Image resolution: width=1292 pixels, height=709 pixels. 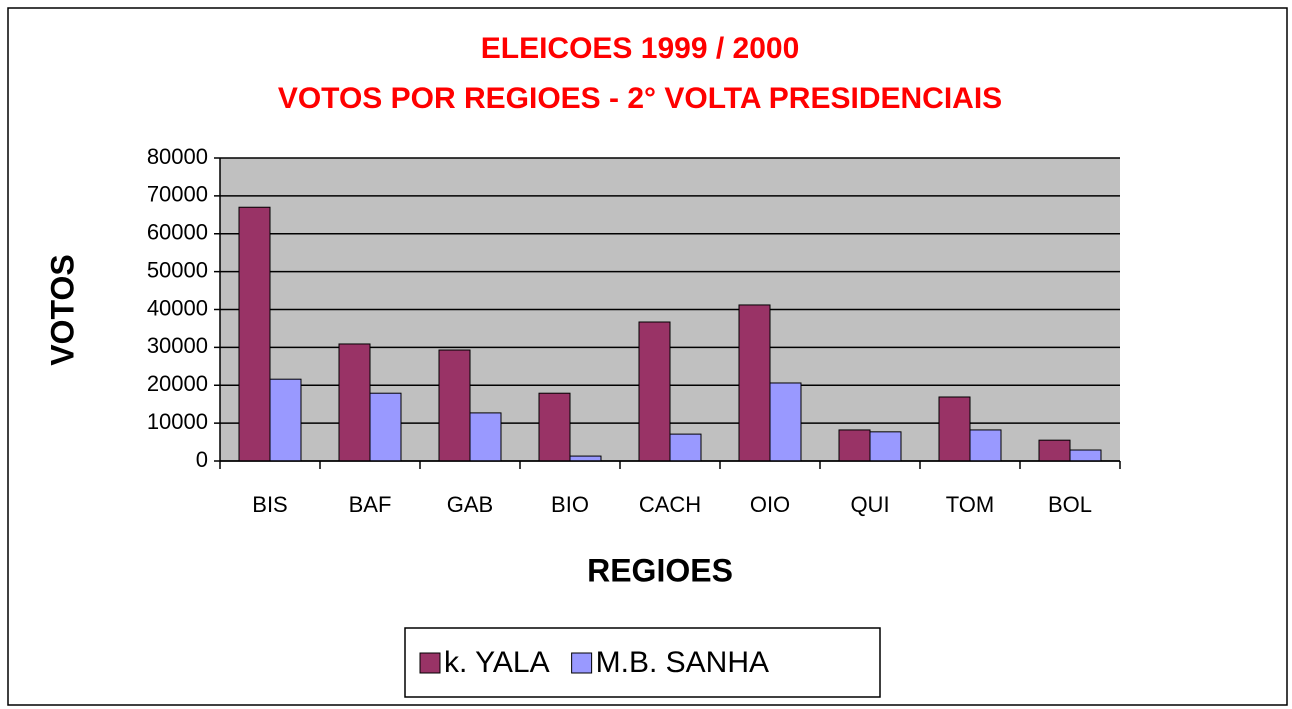 I want to click on x-tick-label: BAF, so click(x=370, y=504).